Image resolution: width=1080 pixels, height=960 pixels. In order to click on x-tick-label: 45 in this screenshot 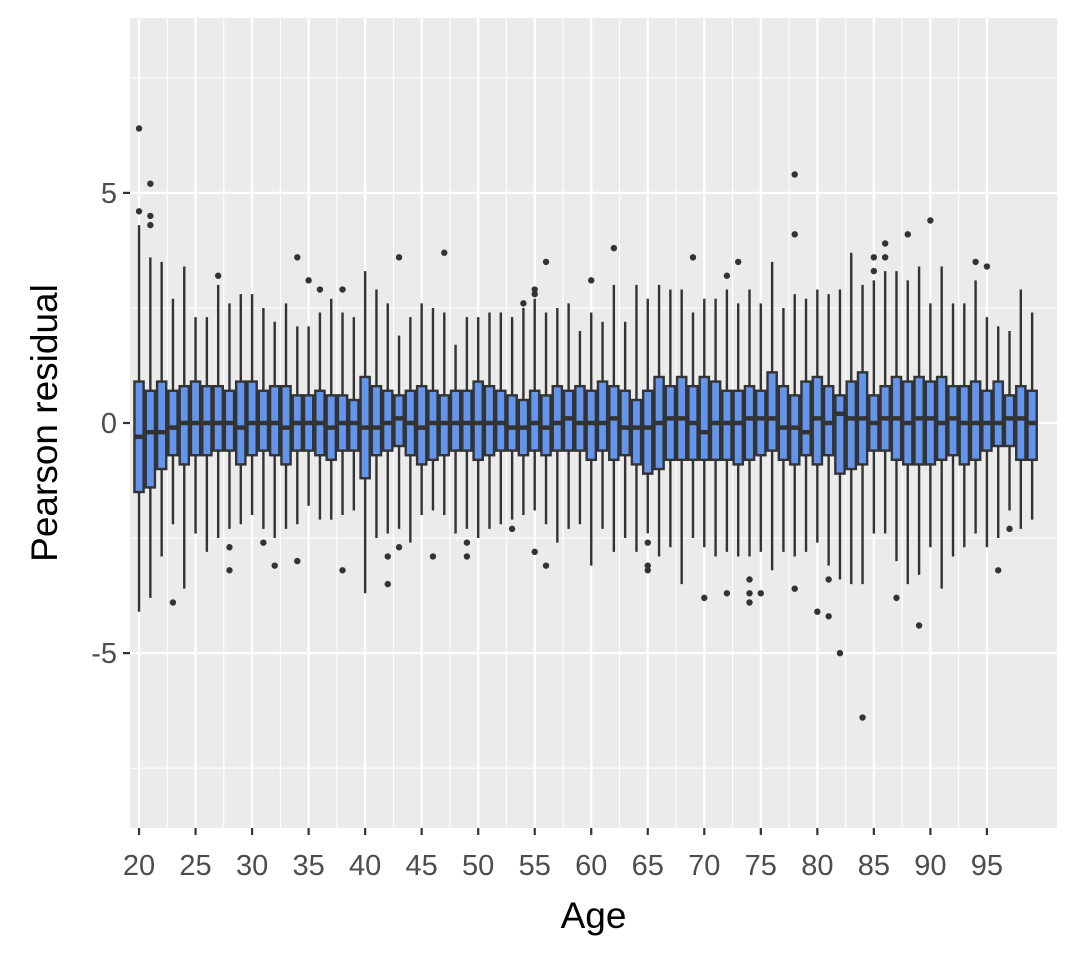, I will do `click(422, 866)`.